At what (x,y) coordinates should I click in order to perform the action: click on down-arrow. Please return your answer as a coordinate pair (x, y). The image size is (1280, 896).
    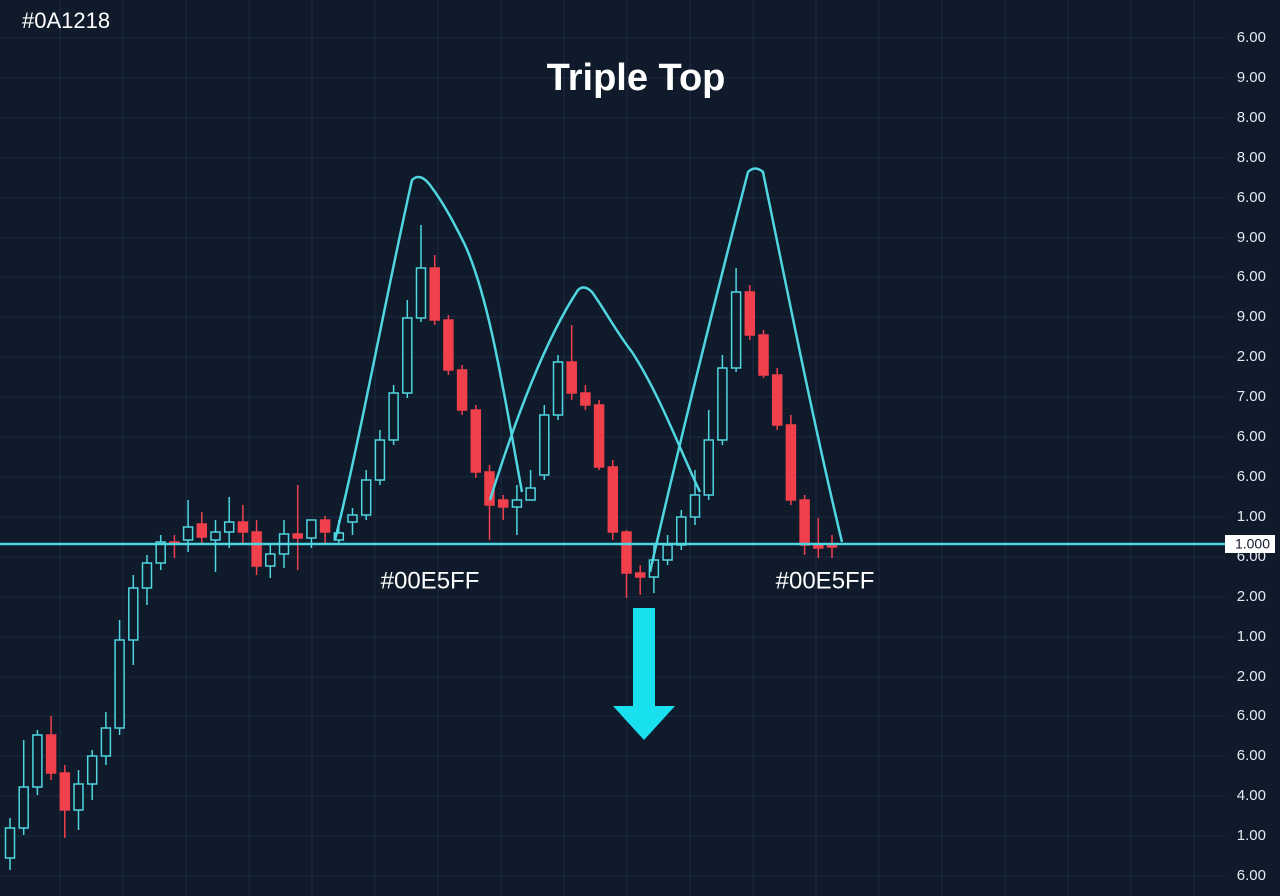
    Looking at the image, I should click on (644, 674).